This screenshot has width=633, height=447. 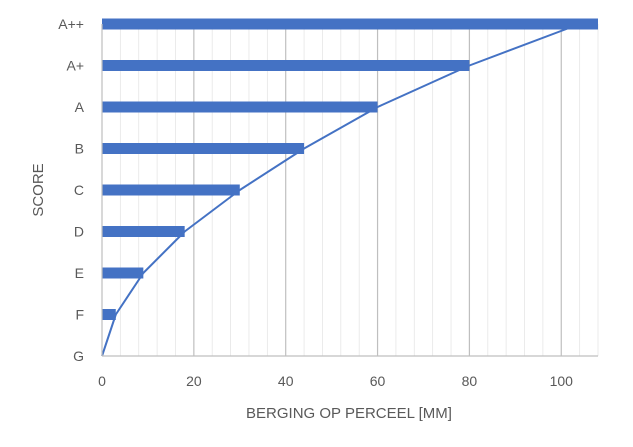 I want to click on bar-a-plus-plus, so click(x=350, y=24).